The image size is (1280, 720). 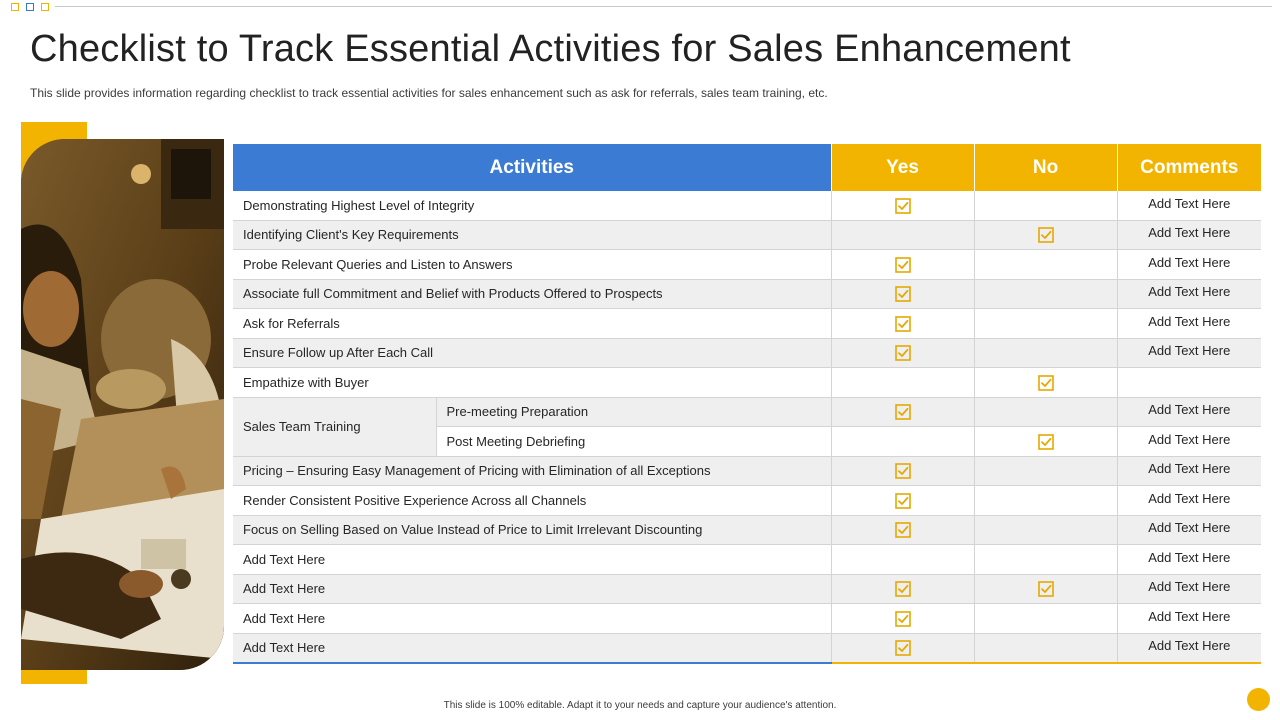 What do you see at coordinates (1189, 382) in the screenshot?
I see `comment-cell` at bounding box center [1189, 382].